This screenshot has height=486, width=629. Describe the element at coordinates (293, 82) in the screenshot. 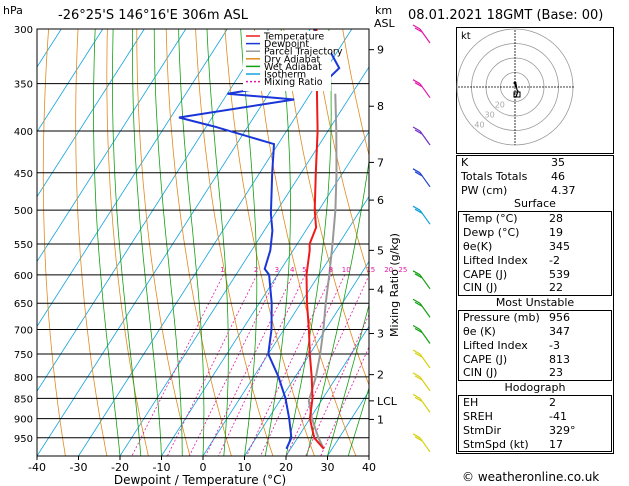

I see `legend-entry: Mixing Ratio` at that location.